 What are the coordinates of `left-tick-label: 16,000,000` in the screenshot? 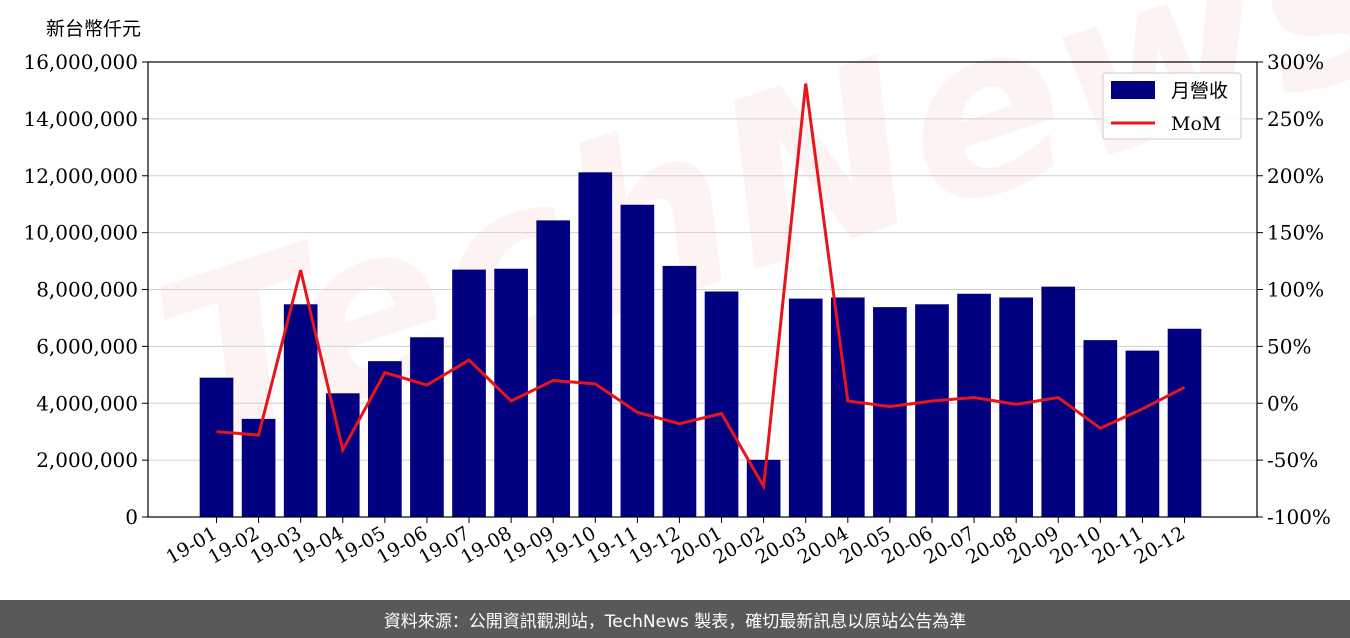 It's located at (80, 62).